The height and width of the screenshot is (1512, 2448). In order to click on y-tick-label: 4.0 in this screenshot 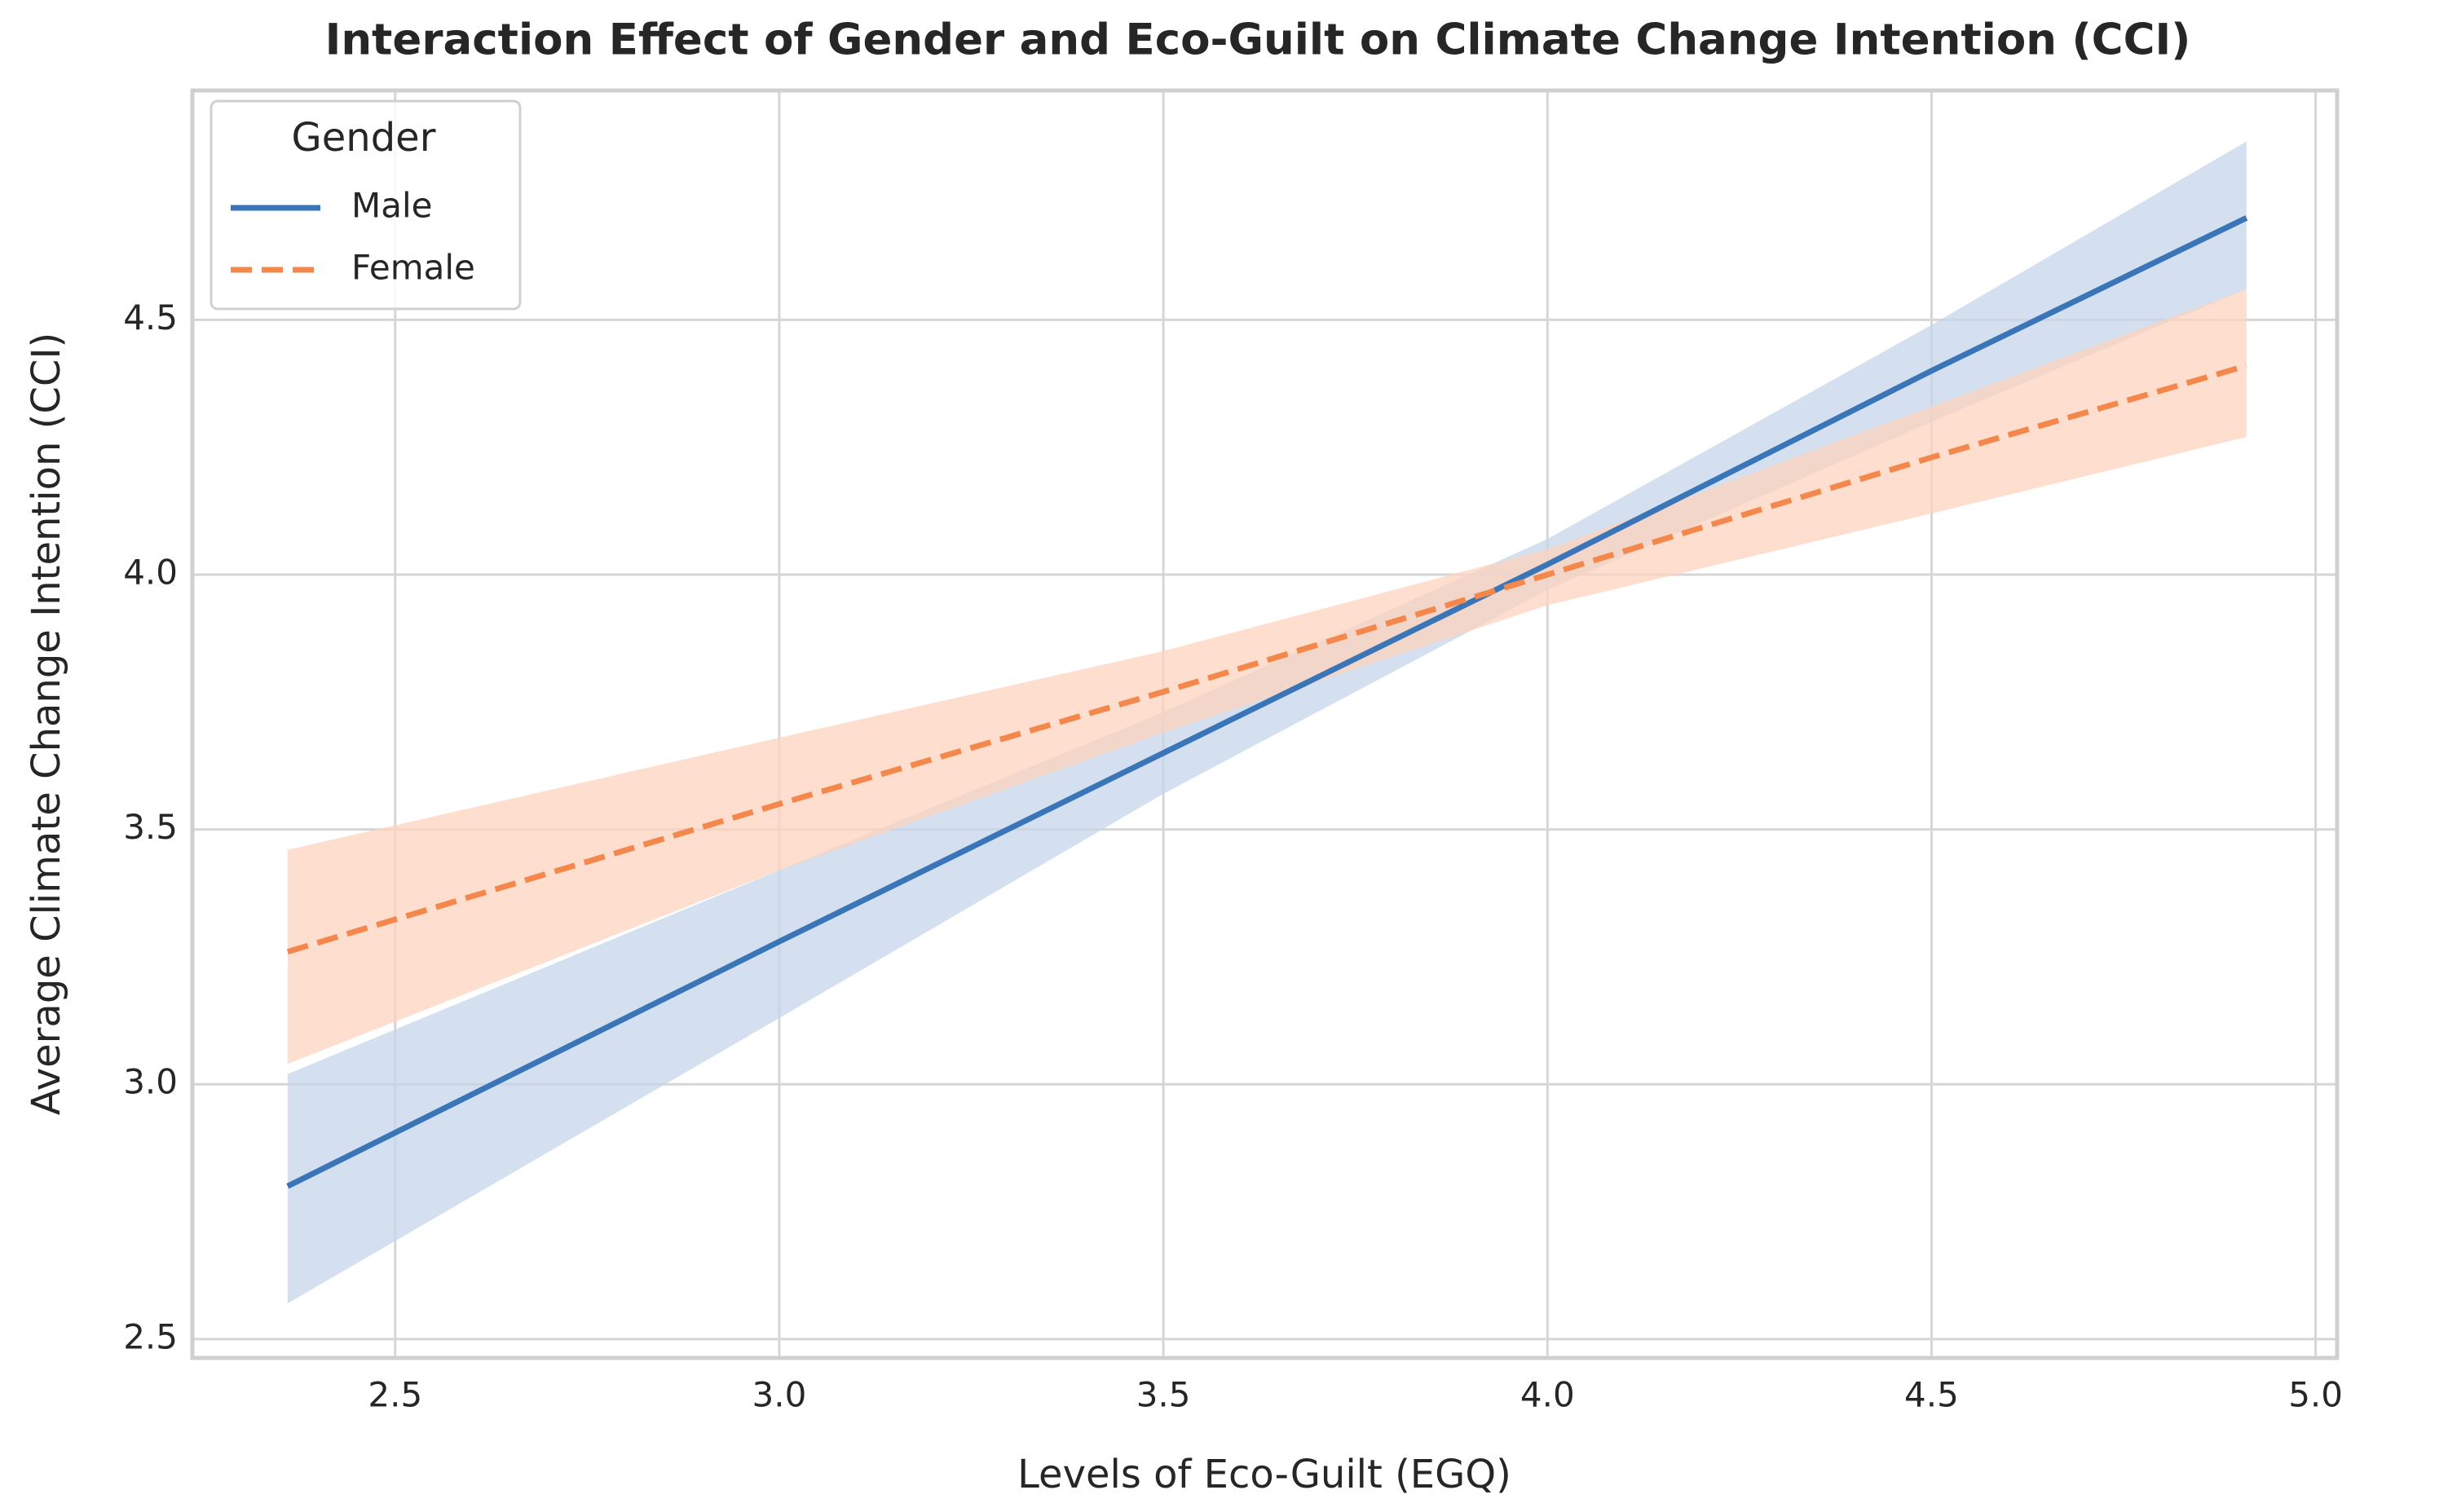, I will do `click(150, 572)`.